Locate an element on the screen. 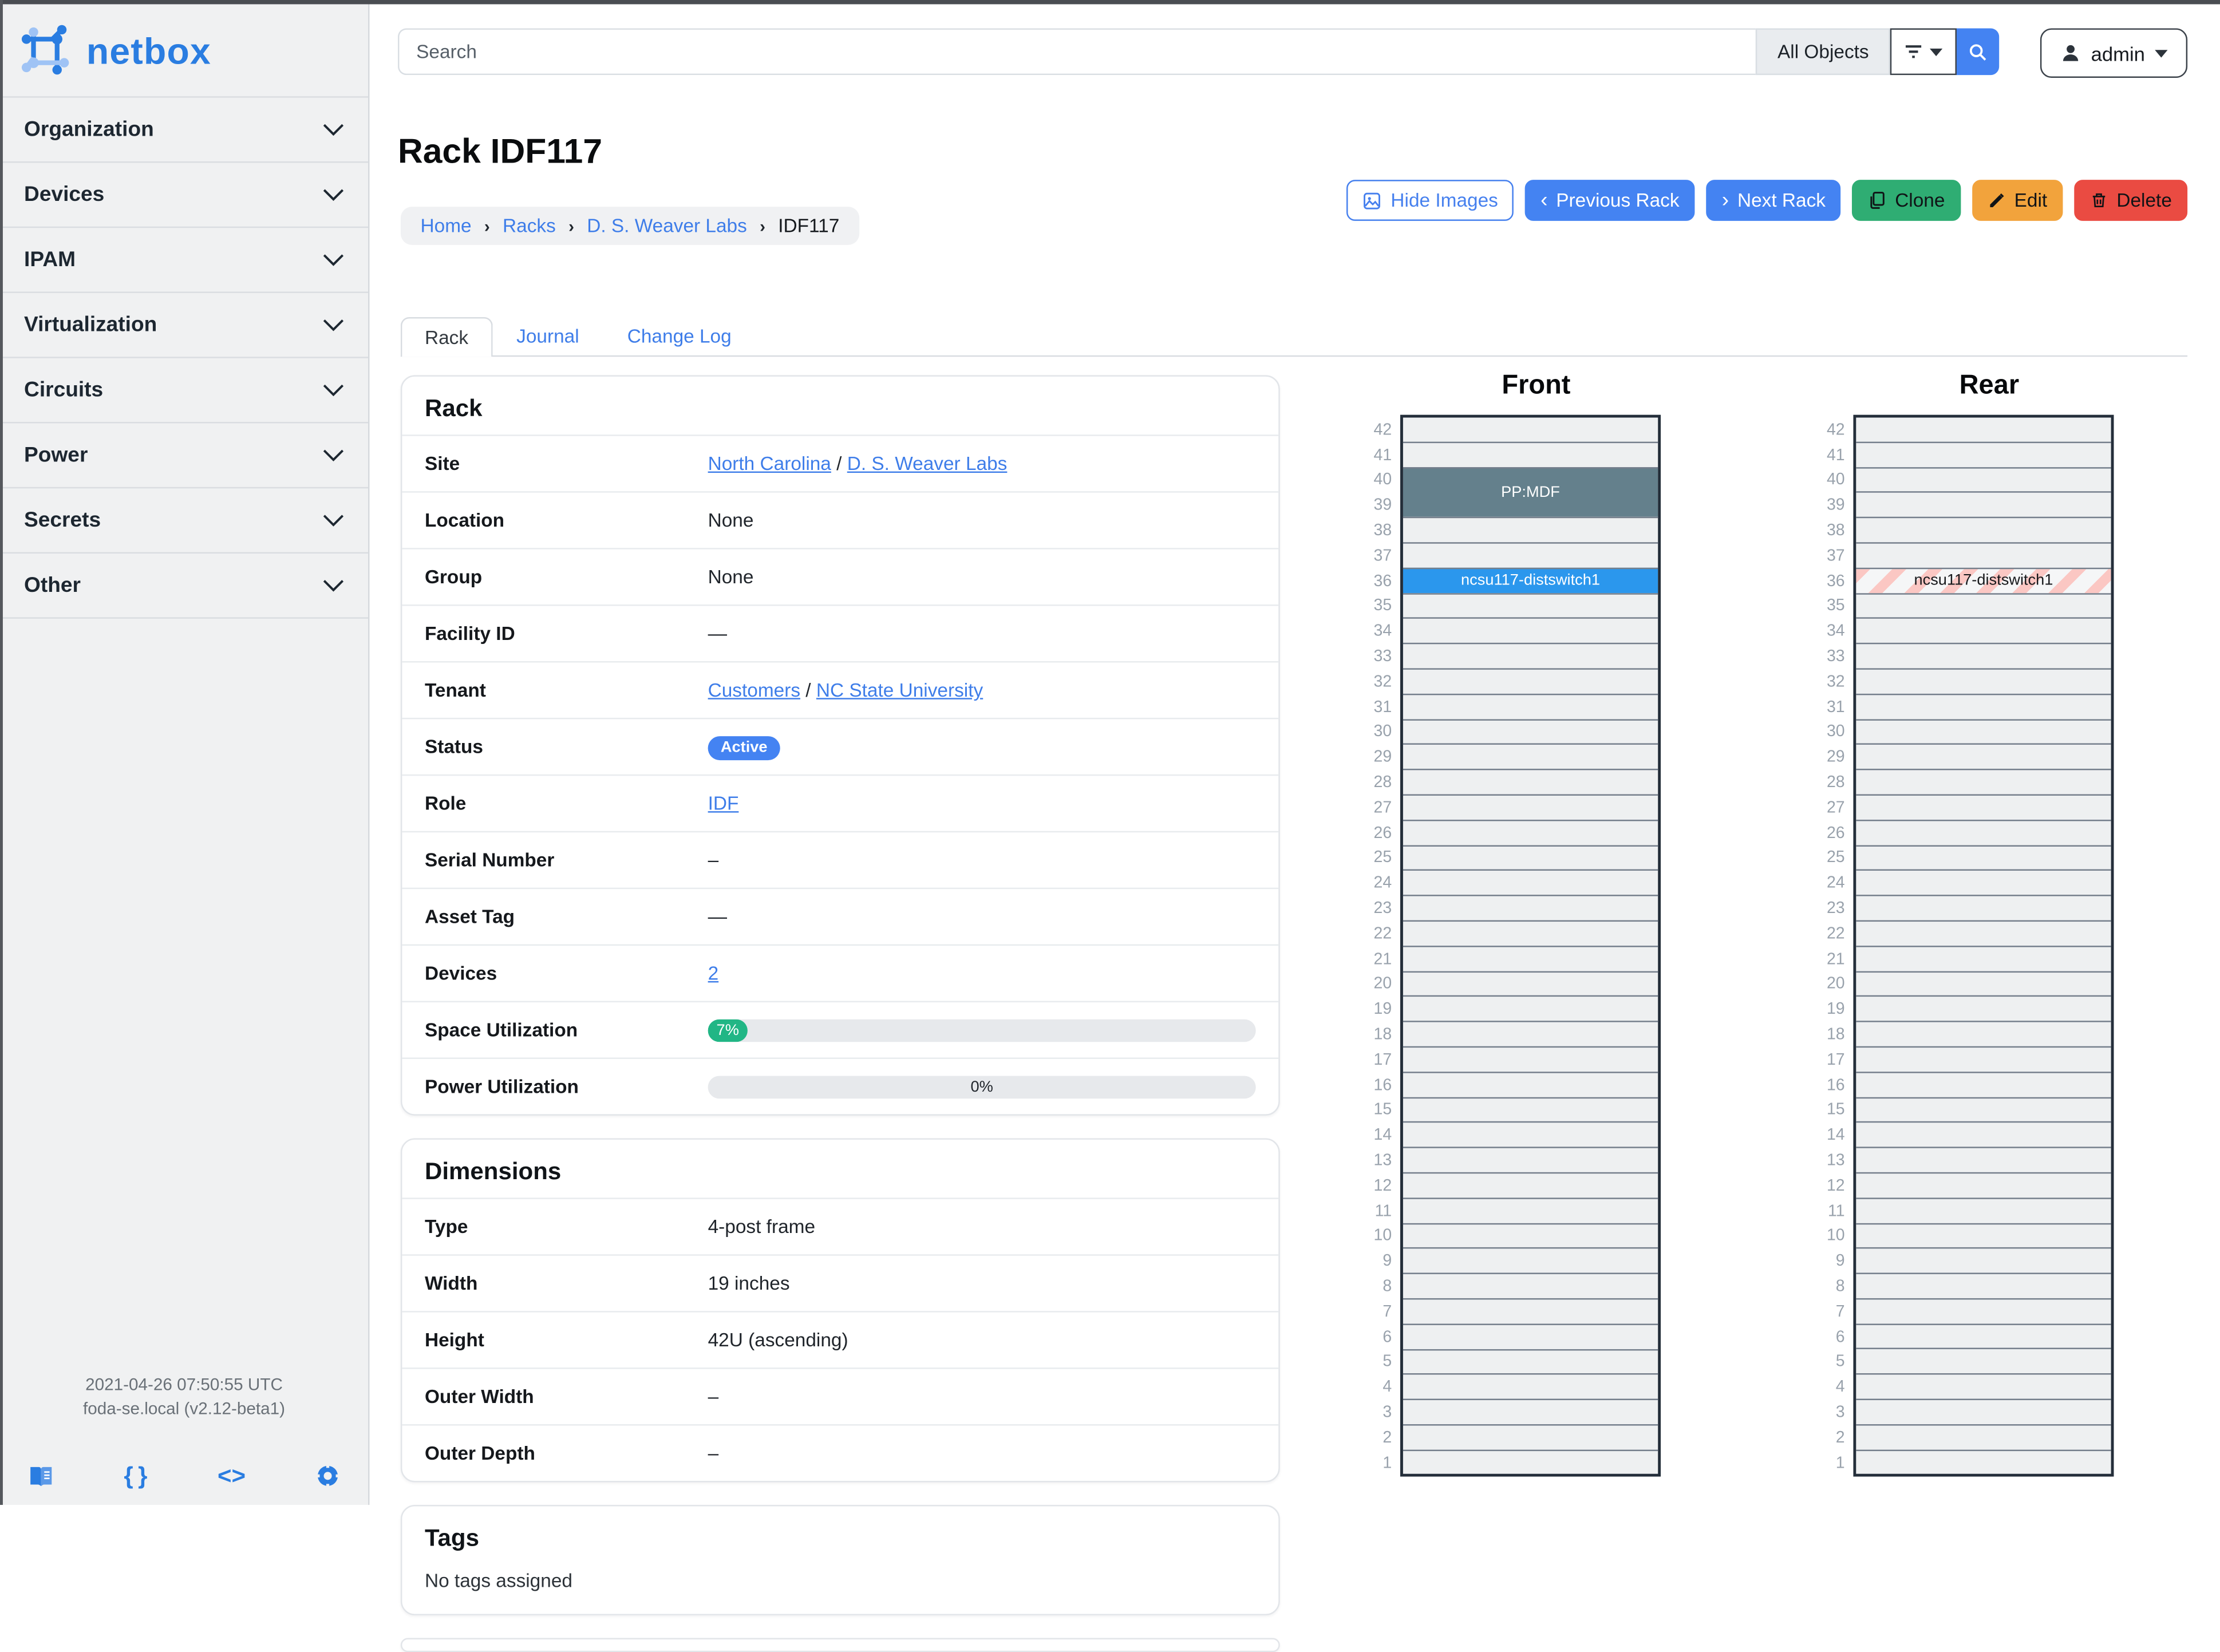 This screenshot has height=1652, width=2220. docs-book-icon is located at coordinates (41, 1476).